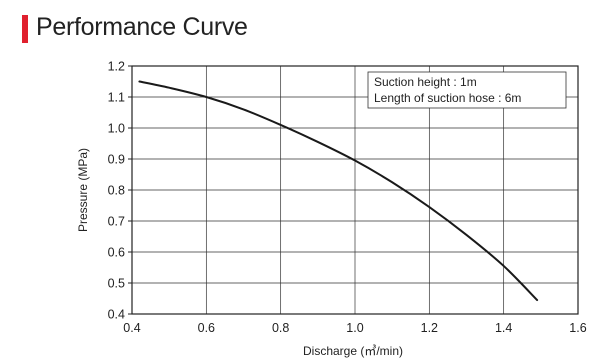 This screenshot has width=590, height=361. I want to click on y-tick-label: 0.7, so click(116, 222).